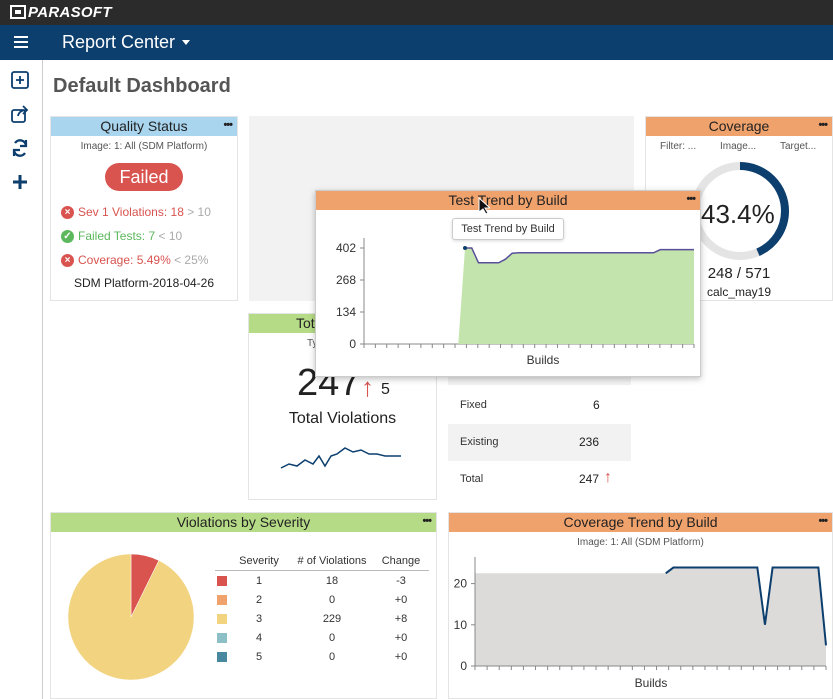 This screenshot has height=699, width=833. Describe the element at coordinates (67, 236) in the screenshot. I see `pass-icon: ✓` at that location.